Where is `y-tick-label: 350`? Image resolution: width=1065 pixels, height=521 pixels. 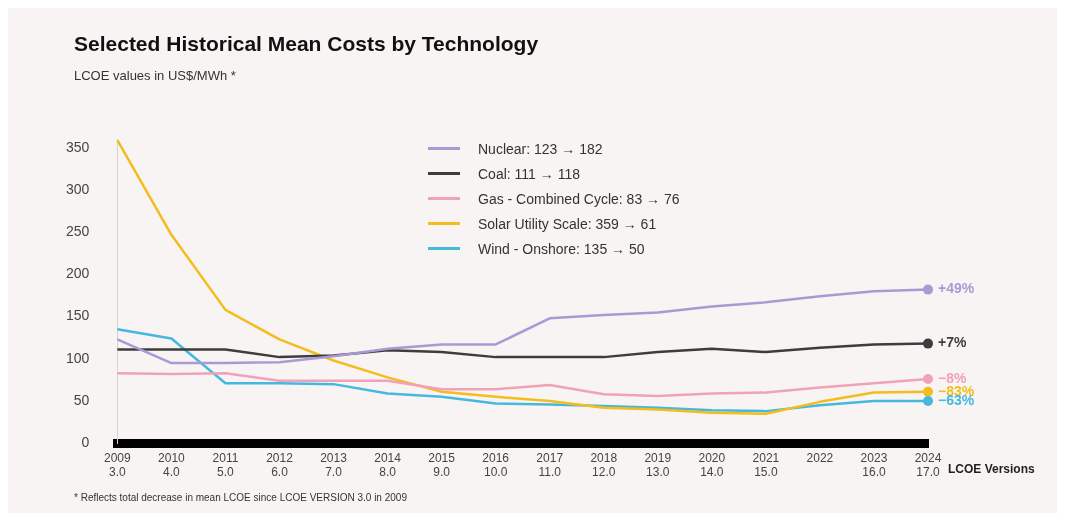
y-tick-label: 350 is located at coordinates (78, 146).